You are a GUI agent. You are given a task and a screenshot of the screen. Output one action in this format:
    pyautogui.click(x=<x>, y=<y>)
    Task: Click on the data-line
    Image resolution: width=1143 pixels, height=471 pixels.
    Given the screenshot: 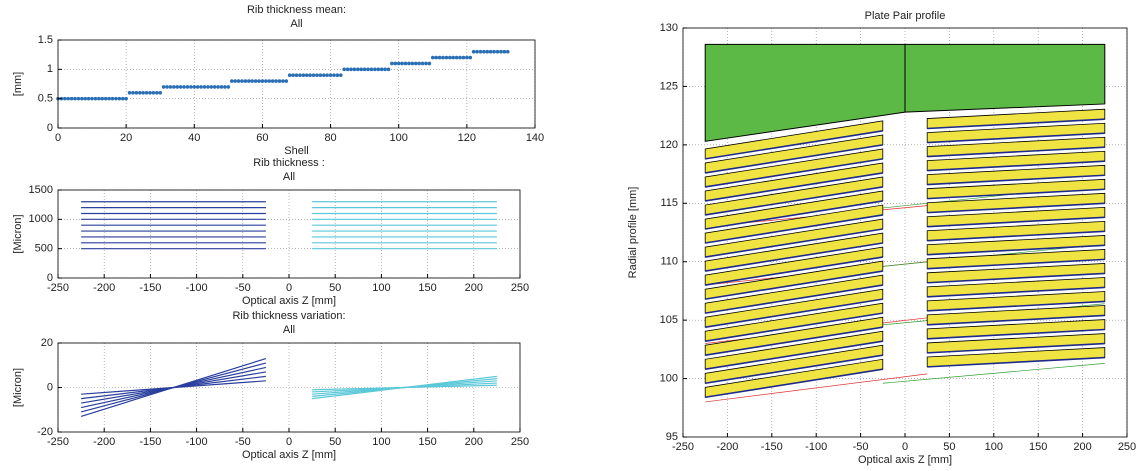 What is the action you would take?
    pyautogui.click(x=173, y=387)
    